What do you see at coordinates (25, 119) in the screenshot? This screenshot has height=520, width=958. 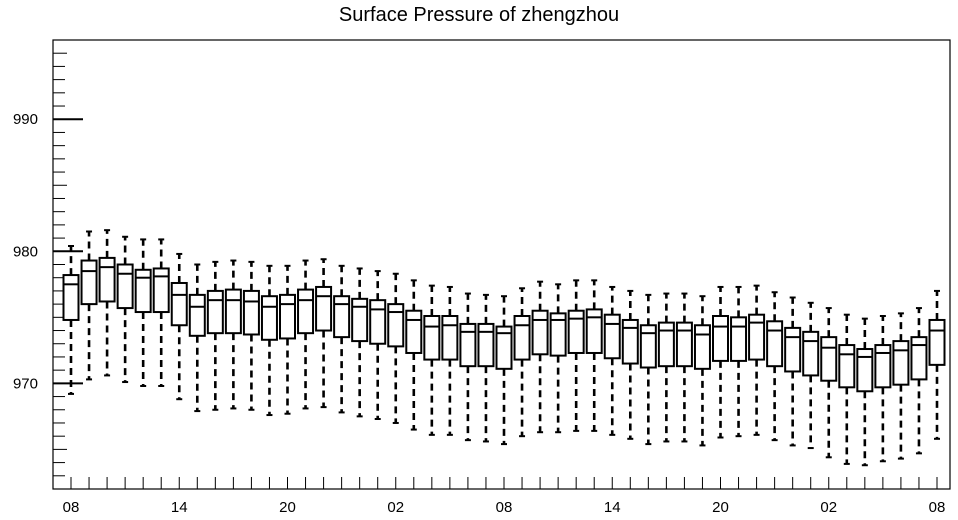 I see `y-tick-label: 990` at bounding box center [25, 119].